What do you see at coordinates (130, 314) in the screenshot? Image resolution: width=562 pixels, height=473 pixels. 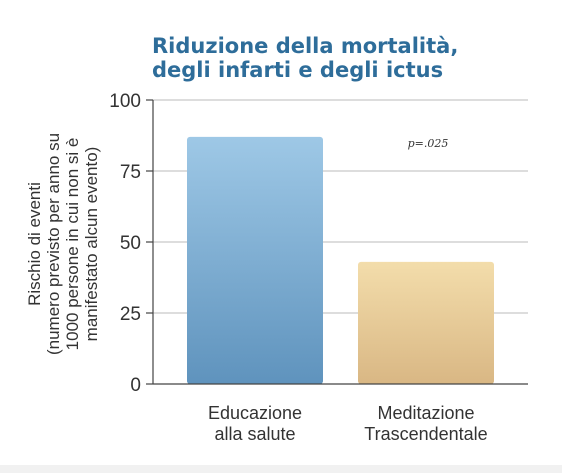 I see `y-tick-label-25: 25` at bounding box center [130, 314].